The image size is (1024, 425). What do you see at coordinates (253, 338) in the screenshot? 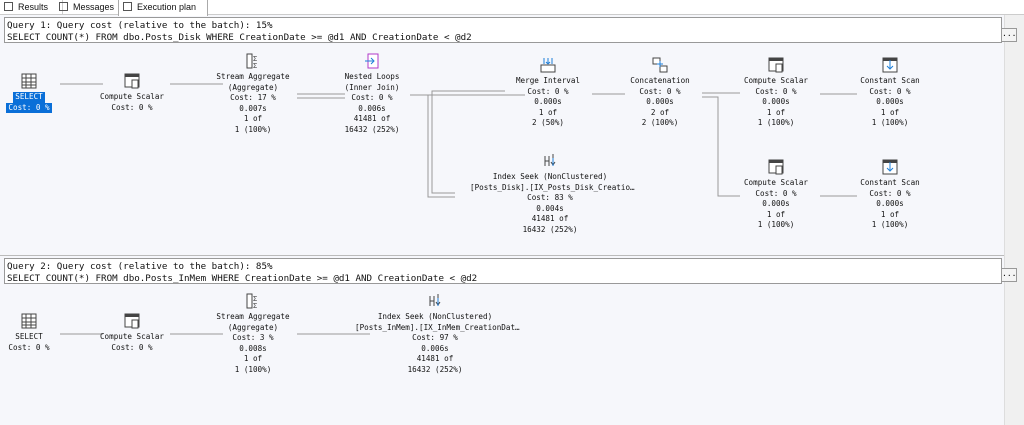
I see `node-text: Cost: 3 %` at bounding box center [253, 338].